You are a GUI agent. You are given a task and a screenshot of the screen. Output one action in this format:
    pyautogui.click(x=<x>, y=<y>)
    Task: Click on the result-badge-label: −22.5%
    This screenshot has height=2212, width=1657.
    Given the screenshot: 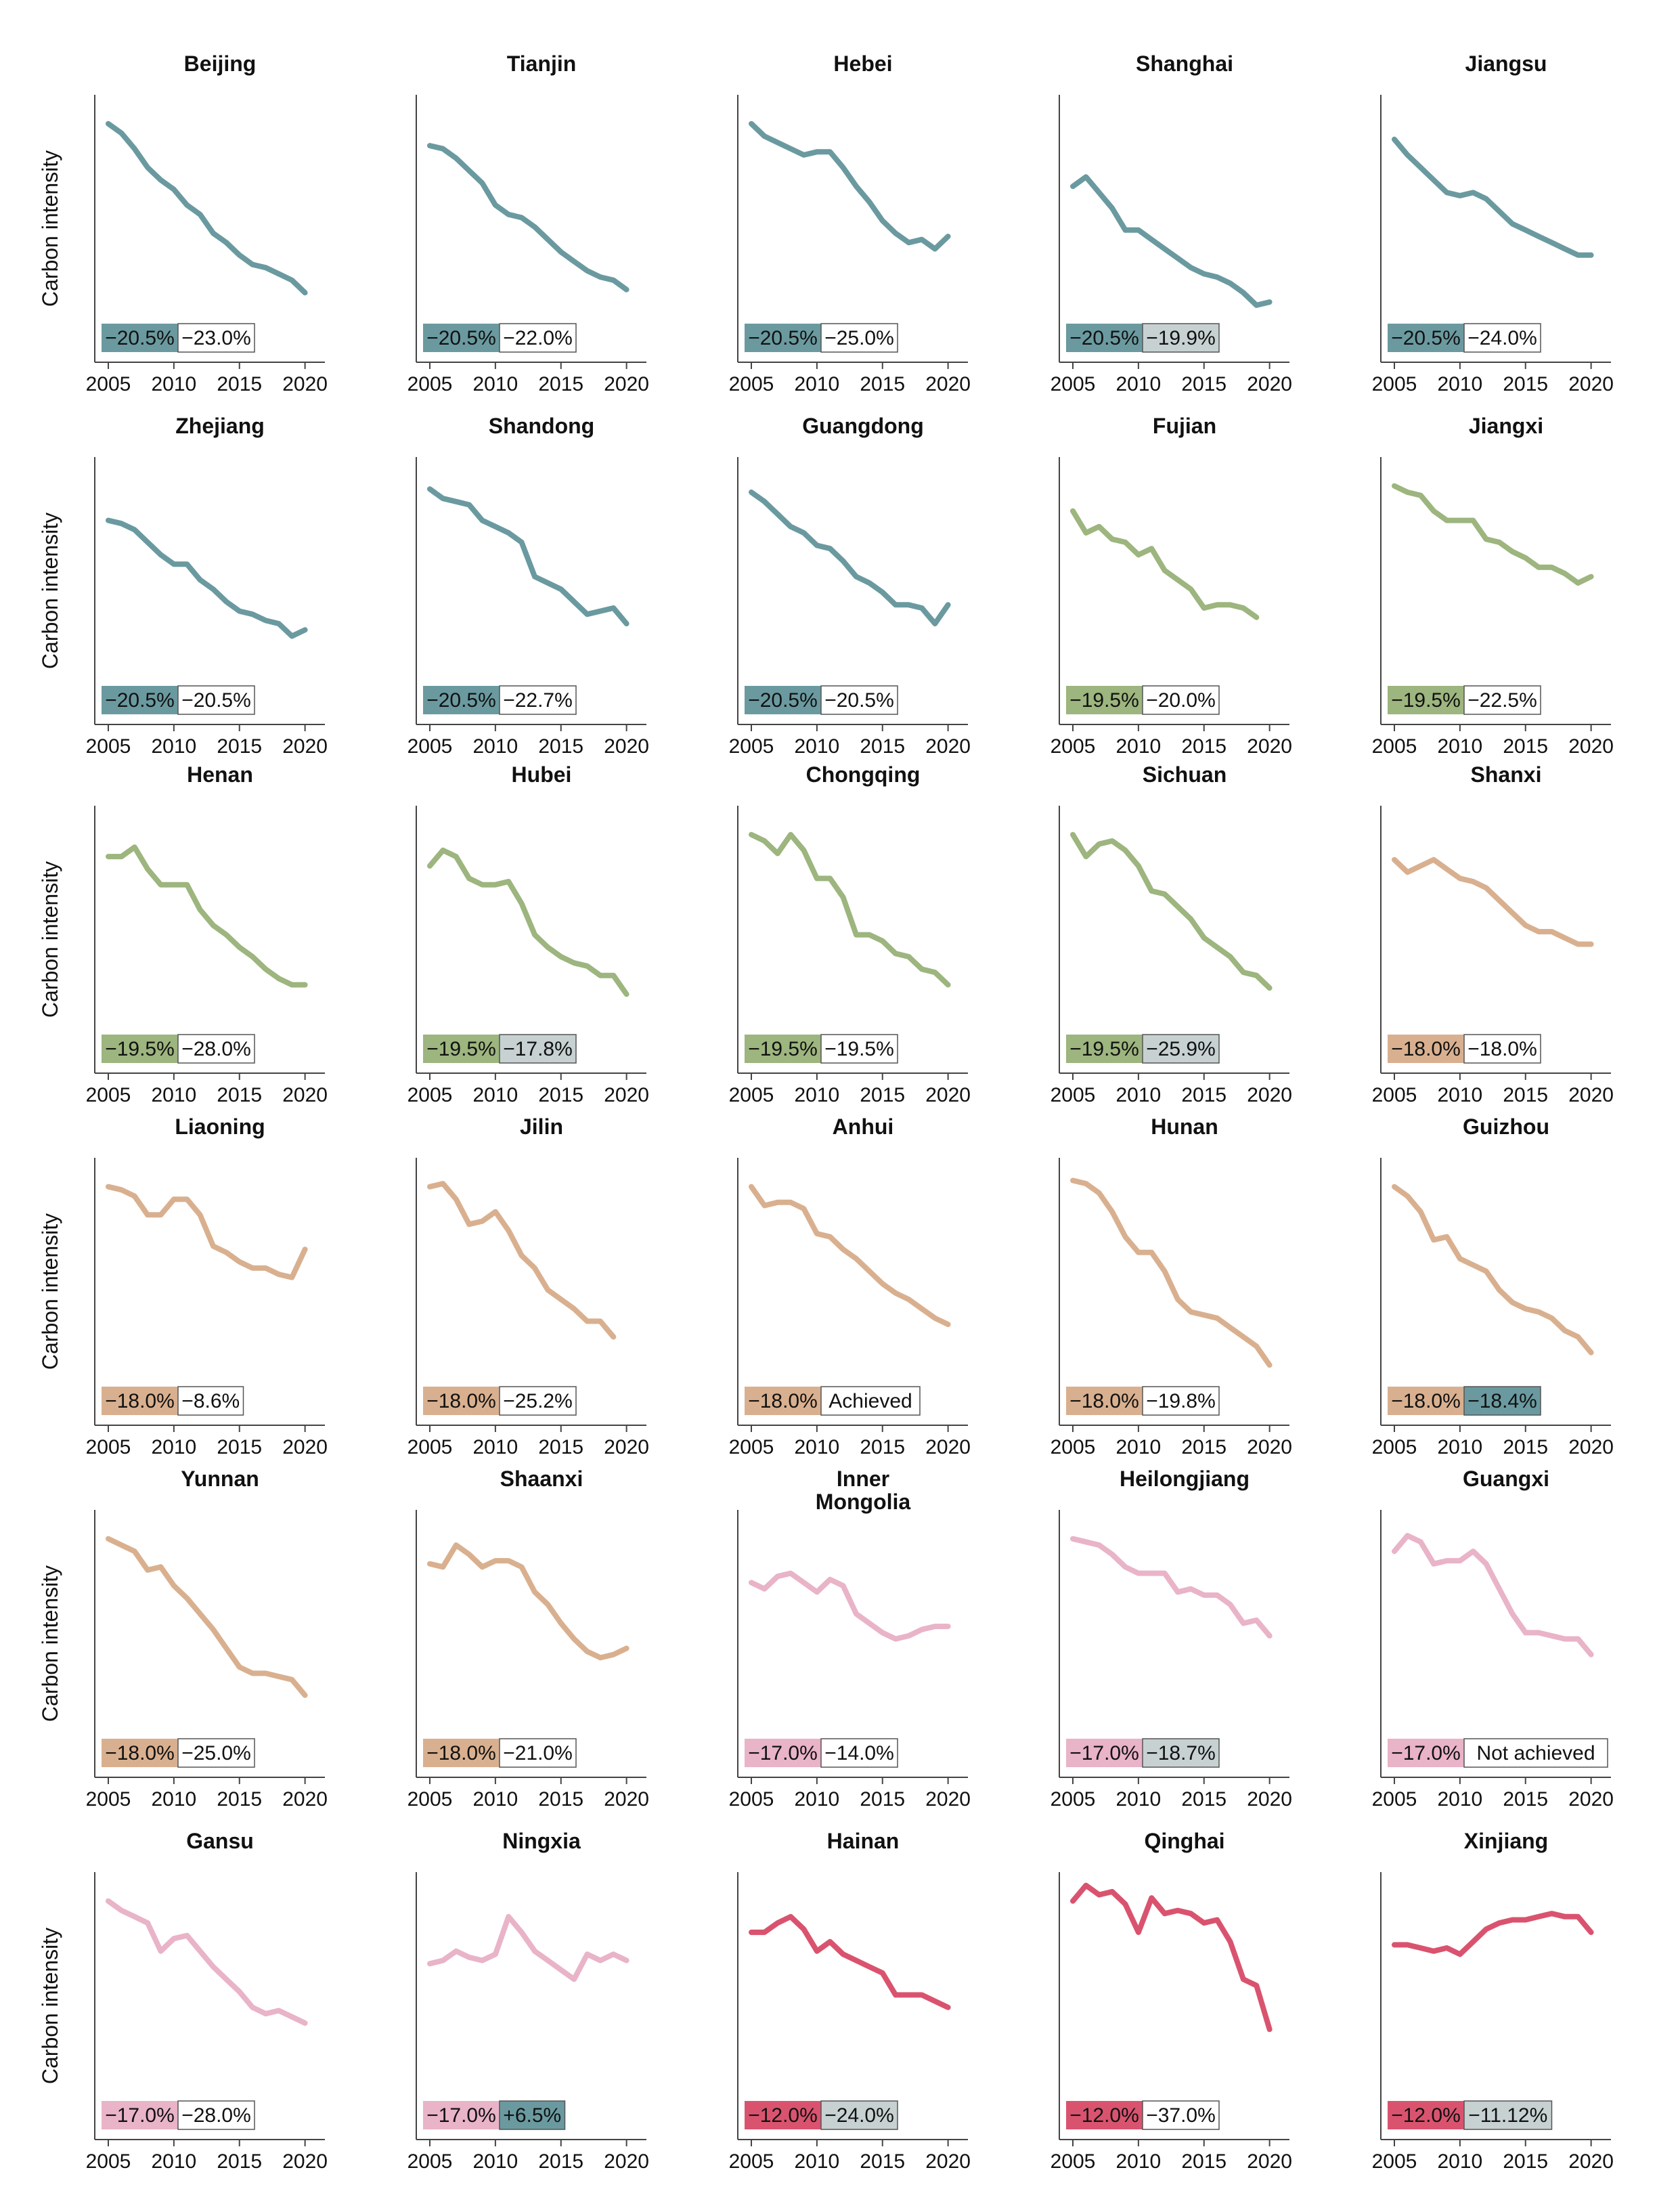 What is the action you would take?
    pyautogui.click(x=1502, y=700)
    